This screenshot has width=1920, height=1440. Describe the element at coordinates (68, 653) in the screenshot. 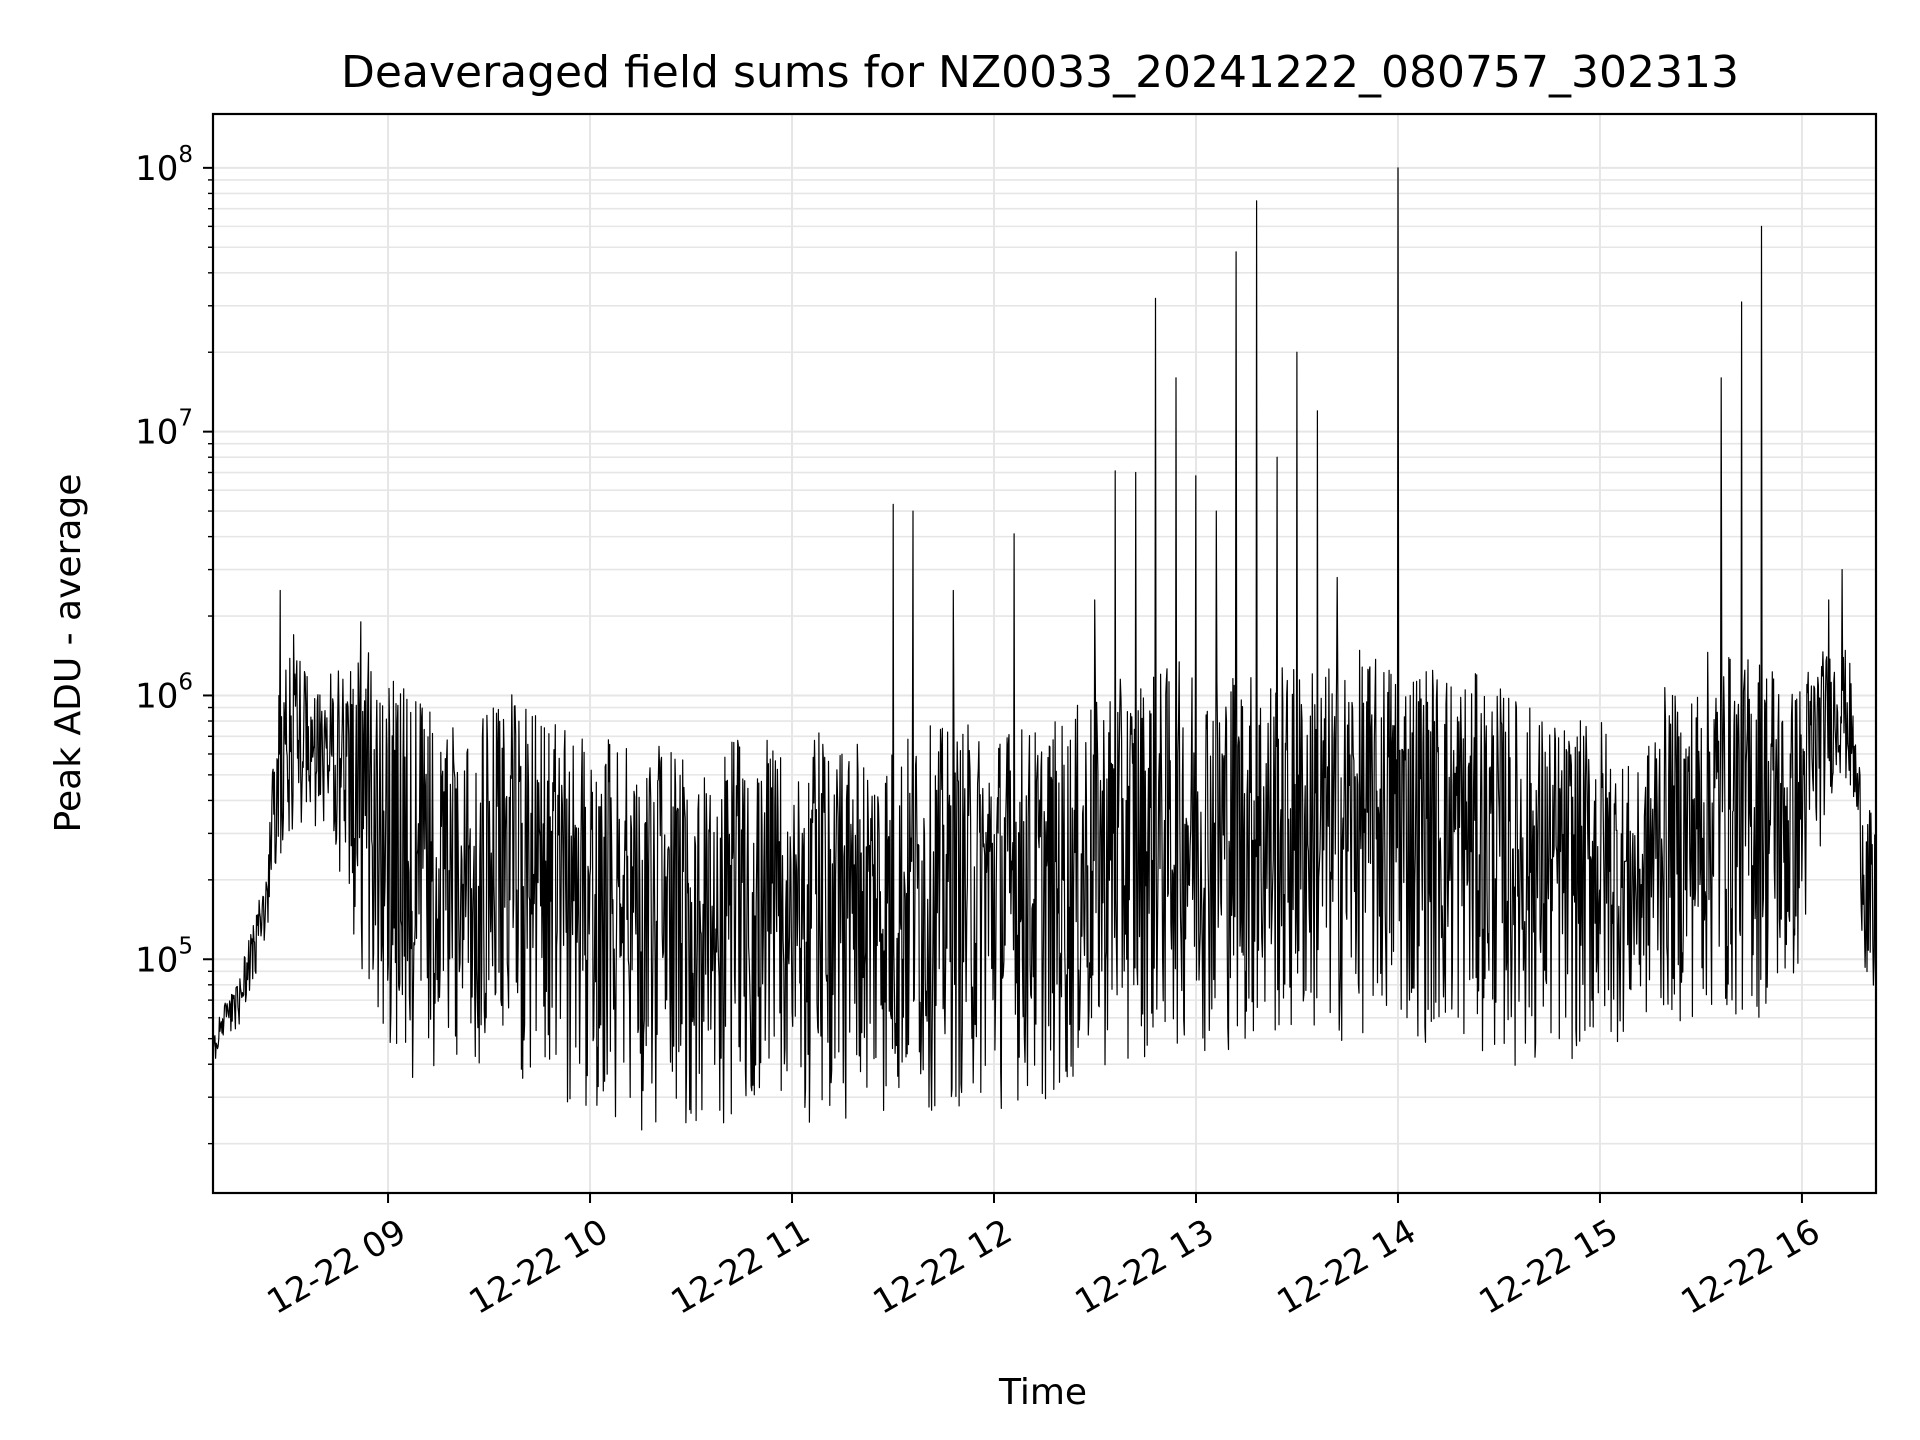

I see `y-axis-label: Peak ADU - average` at that location.